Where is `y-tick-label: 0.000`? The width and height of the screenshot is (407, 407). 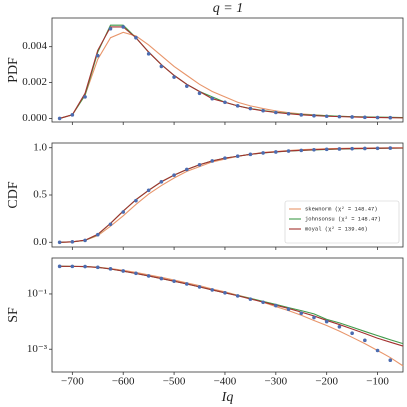 y-tick-label: 0.000 is located at coordinates (34, 118).